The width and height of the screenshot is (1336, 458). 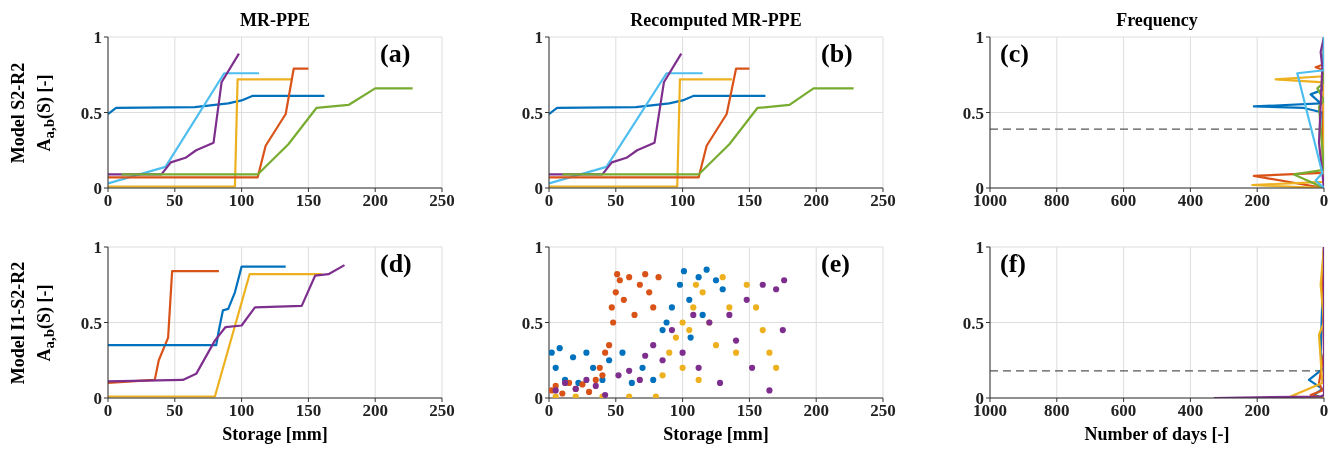 I want to click on chart-title: Recomputed MR-PPE, so click(x=716, y=20).